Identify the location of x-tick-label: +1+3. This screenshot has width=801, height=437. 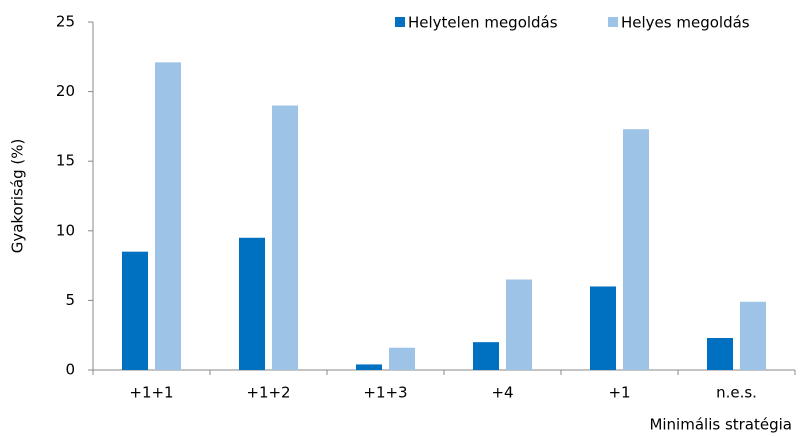
(385, 393).